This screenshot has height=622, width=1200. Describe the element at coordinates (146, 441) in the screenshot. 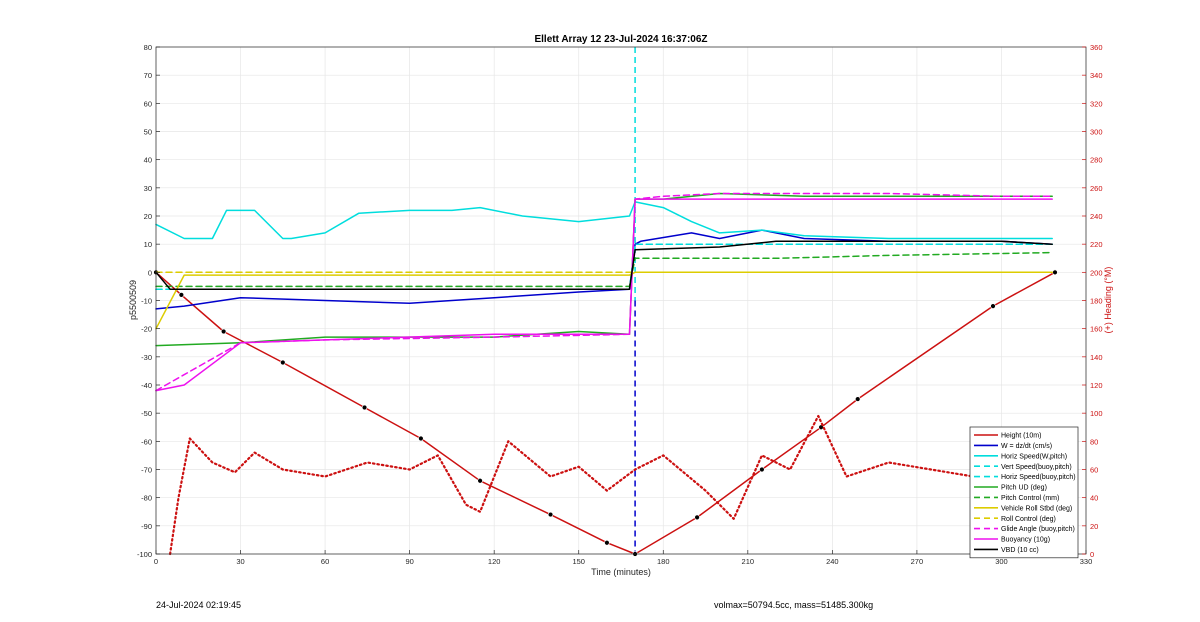

I see `y-tick-label-4: -60` at that location.